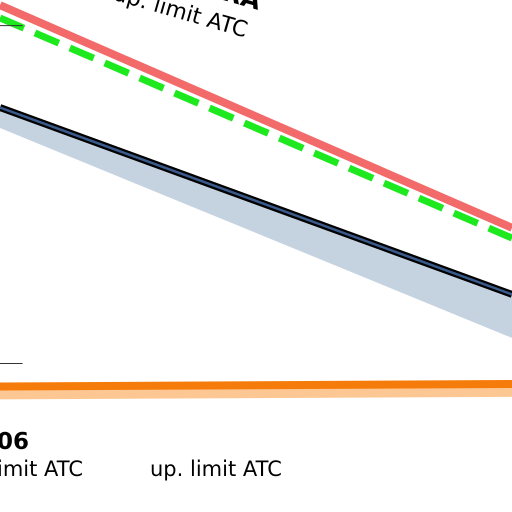  Describe the element at coordinates (256, 385) in the screenshot. I see `lower-line-series` at that location.